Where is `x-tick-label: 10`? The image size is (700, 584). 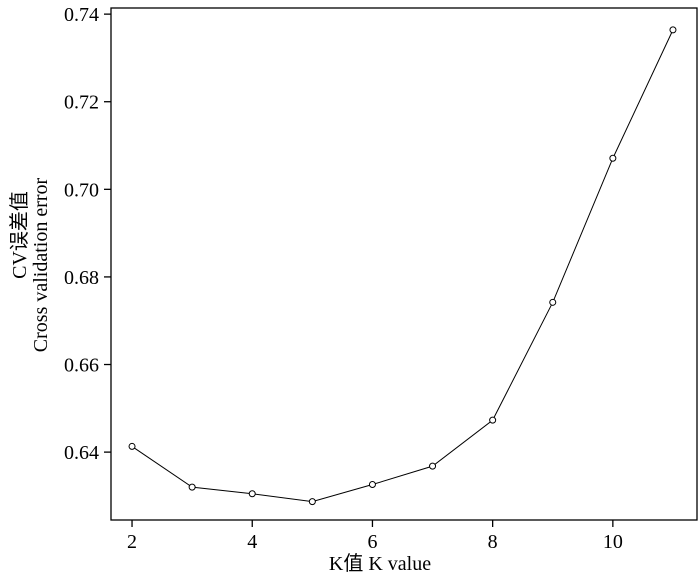
x-tick-label: 10 is located at coordinates (613, 542).